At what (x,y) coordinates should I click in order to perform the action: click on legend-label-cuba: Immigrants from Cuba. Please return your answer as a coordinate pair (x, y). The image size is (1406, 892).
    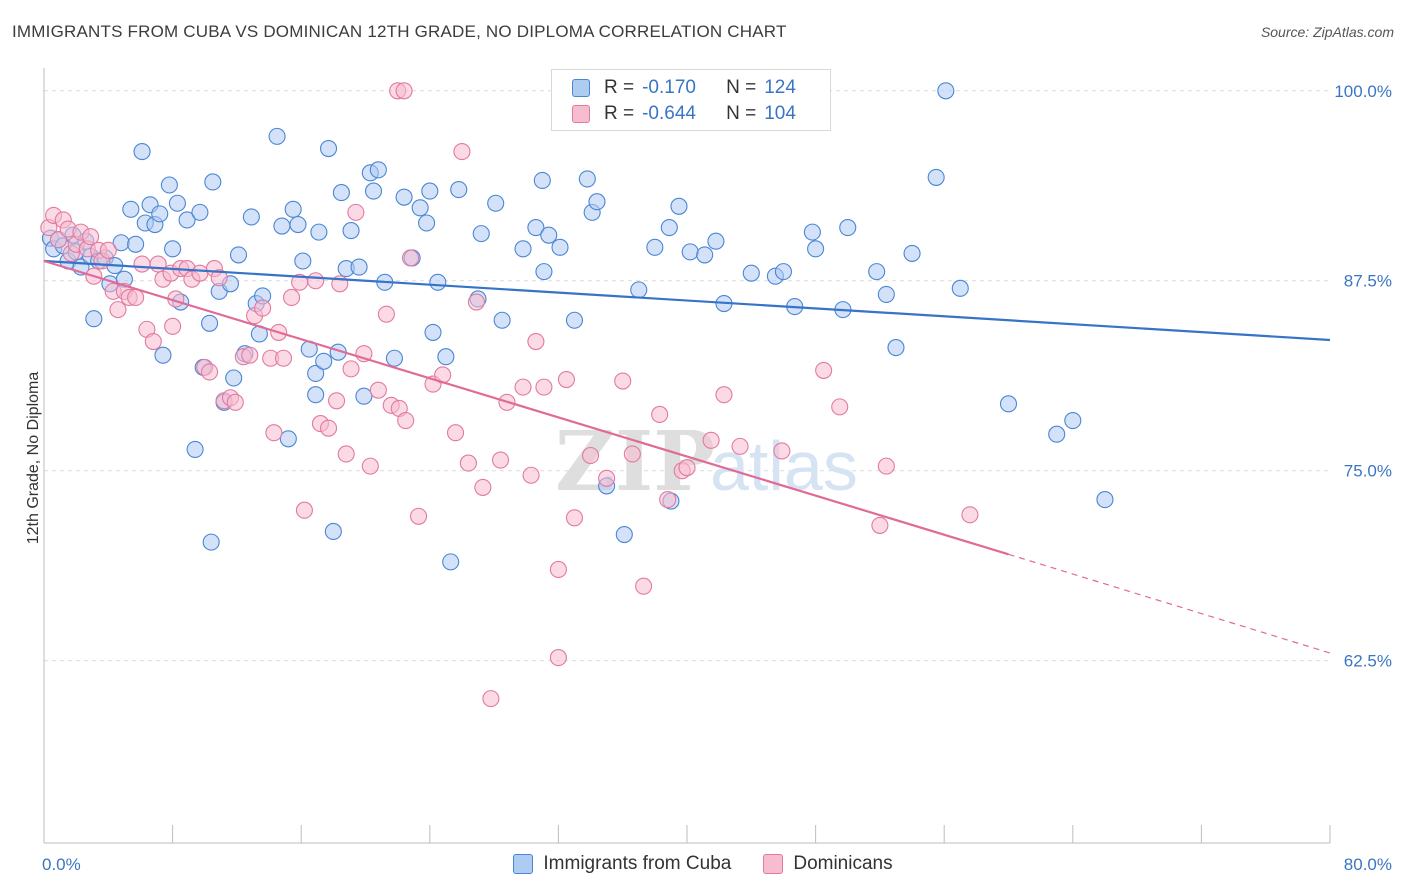
    Looking at the image, I should click on (637, 863).